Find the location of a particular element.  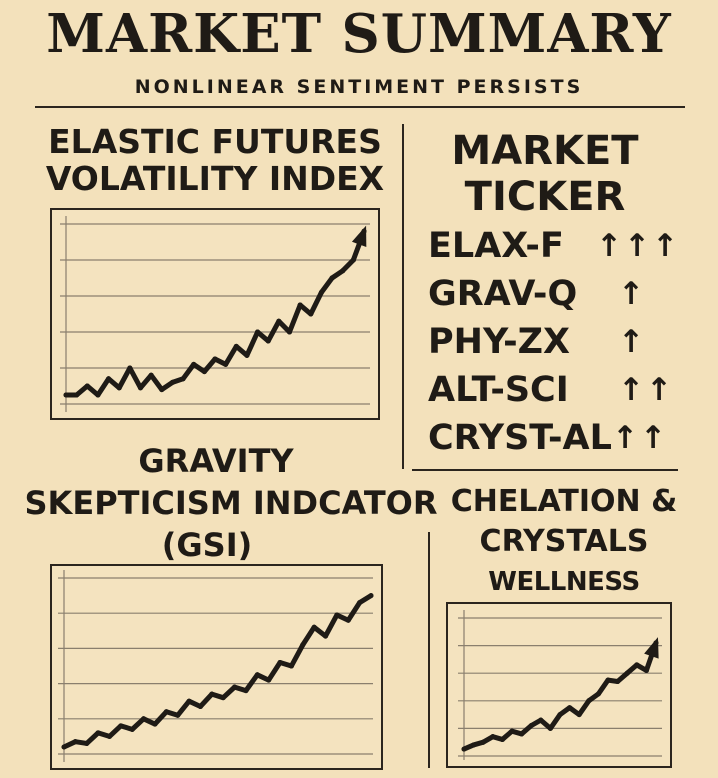

ticker-title: MARKET TICKER is located at coordinates (545, 174).